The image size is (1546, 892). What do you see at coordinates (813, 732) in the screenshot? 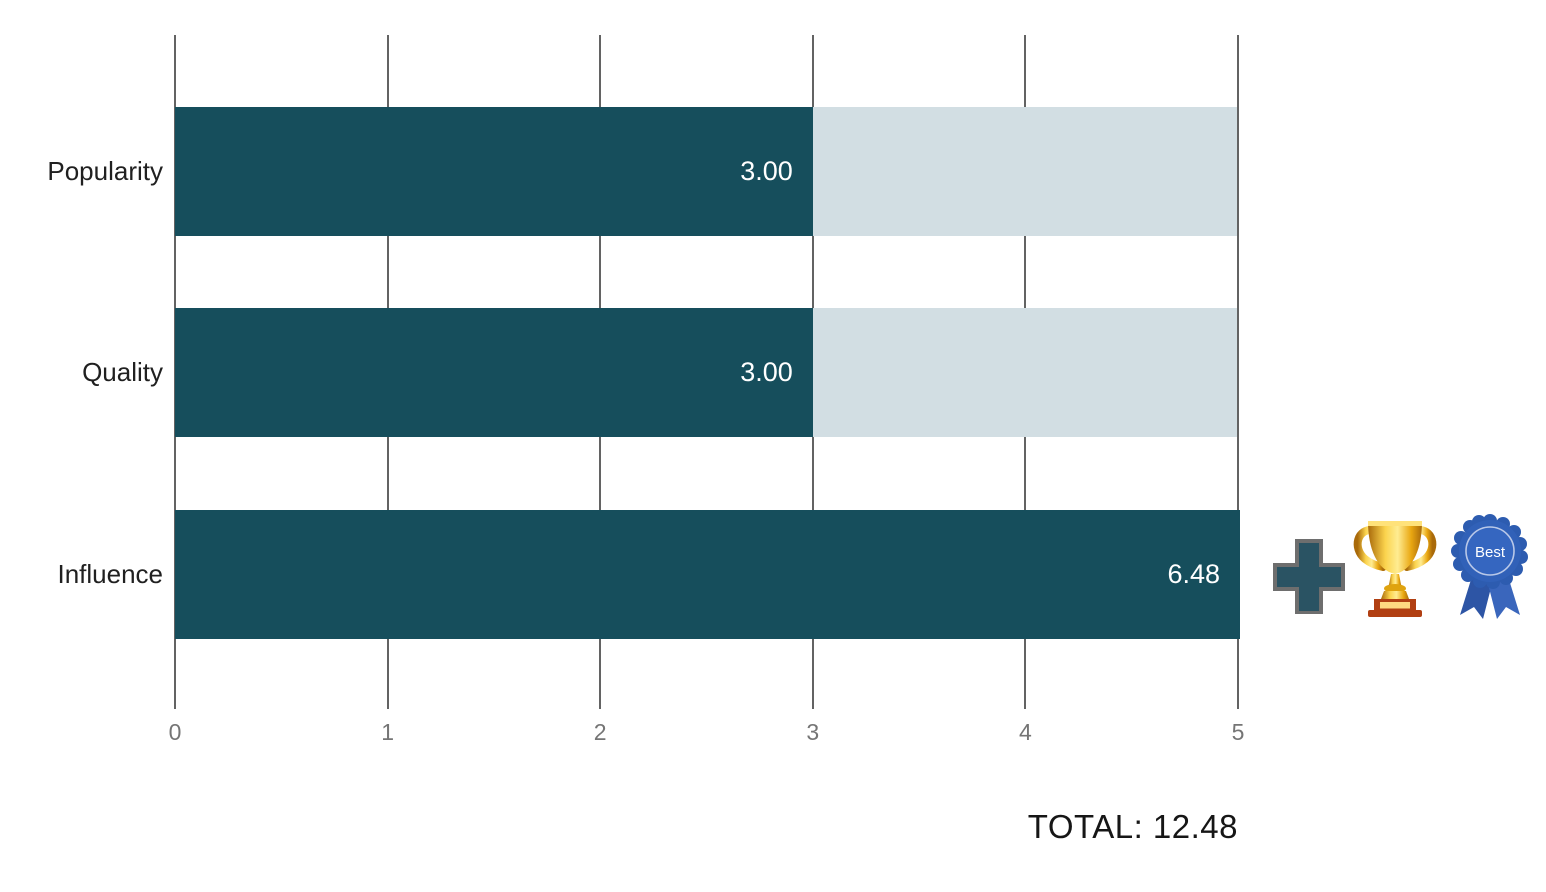
I see `x-tick-label: 3` at bounding box center [813, 732].